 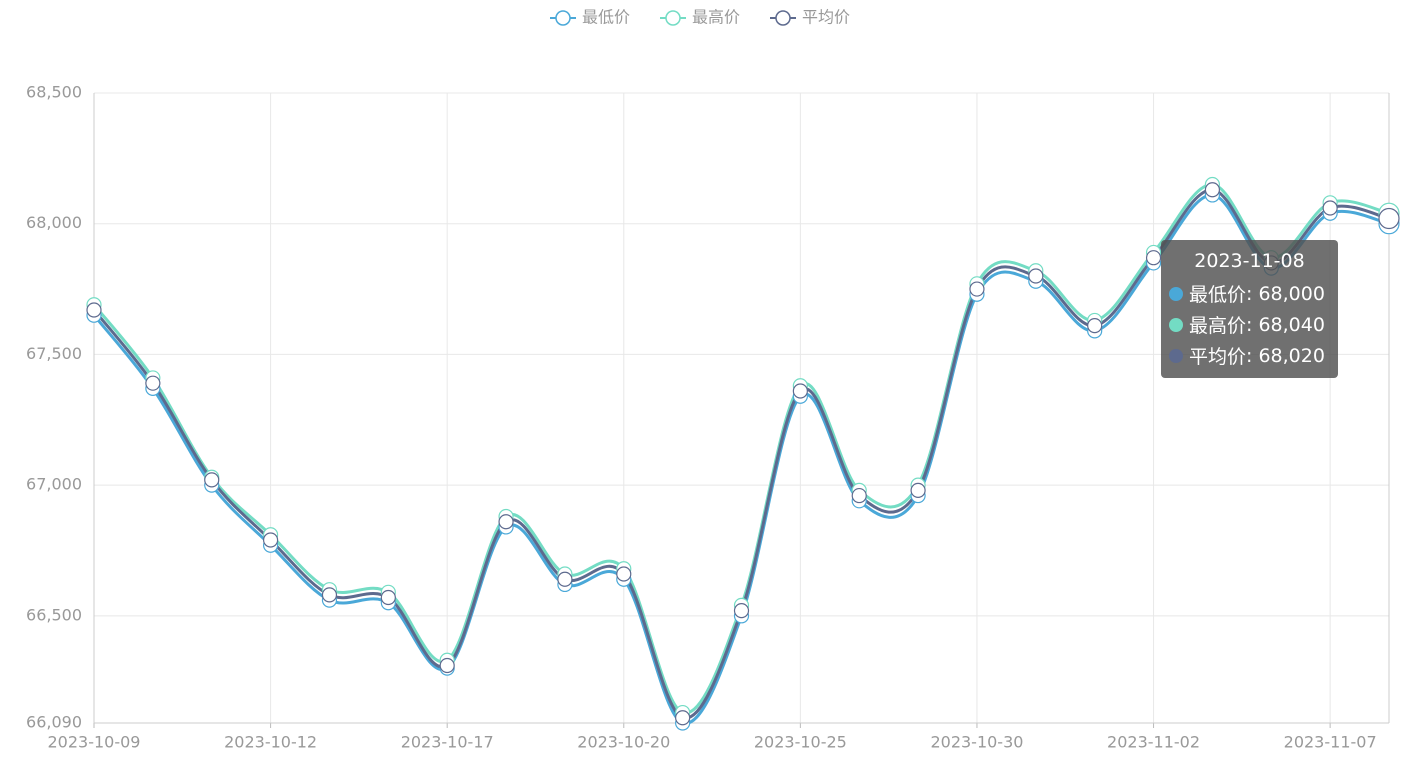 What do you see at coordinates (1291, 293) in the screenshot?
I see `tooltip-value: 68,000` at bounding box center [1291, 293].